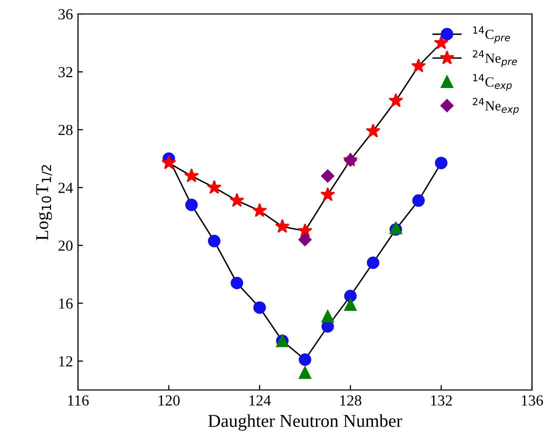  Describe the element at coordinates (65, 245) in the screenshot. I see `y-tick-label: 20` at that location.